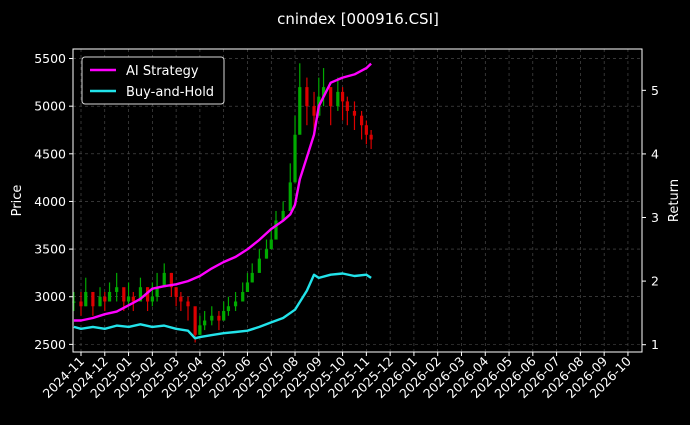 This screenshot has width=690, height=425. What do you see at coordinates (655, 217) in the screenshot?
I see `y2-tick-label: 3` at bounding box center [655, 217].